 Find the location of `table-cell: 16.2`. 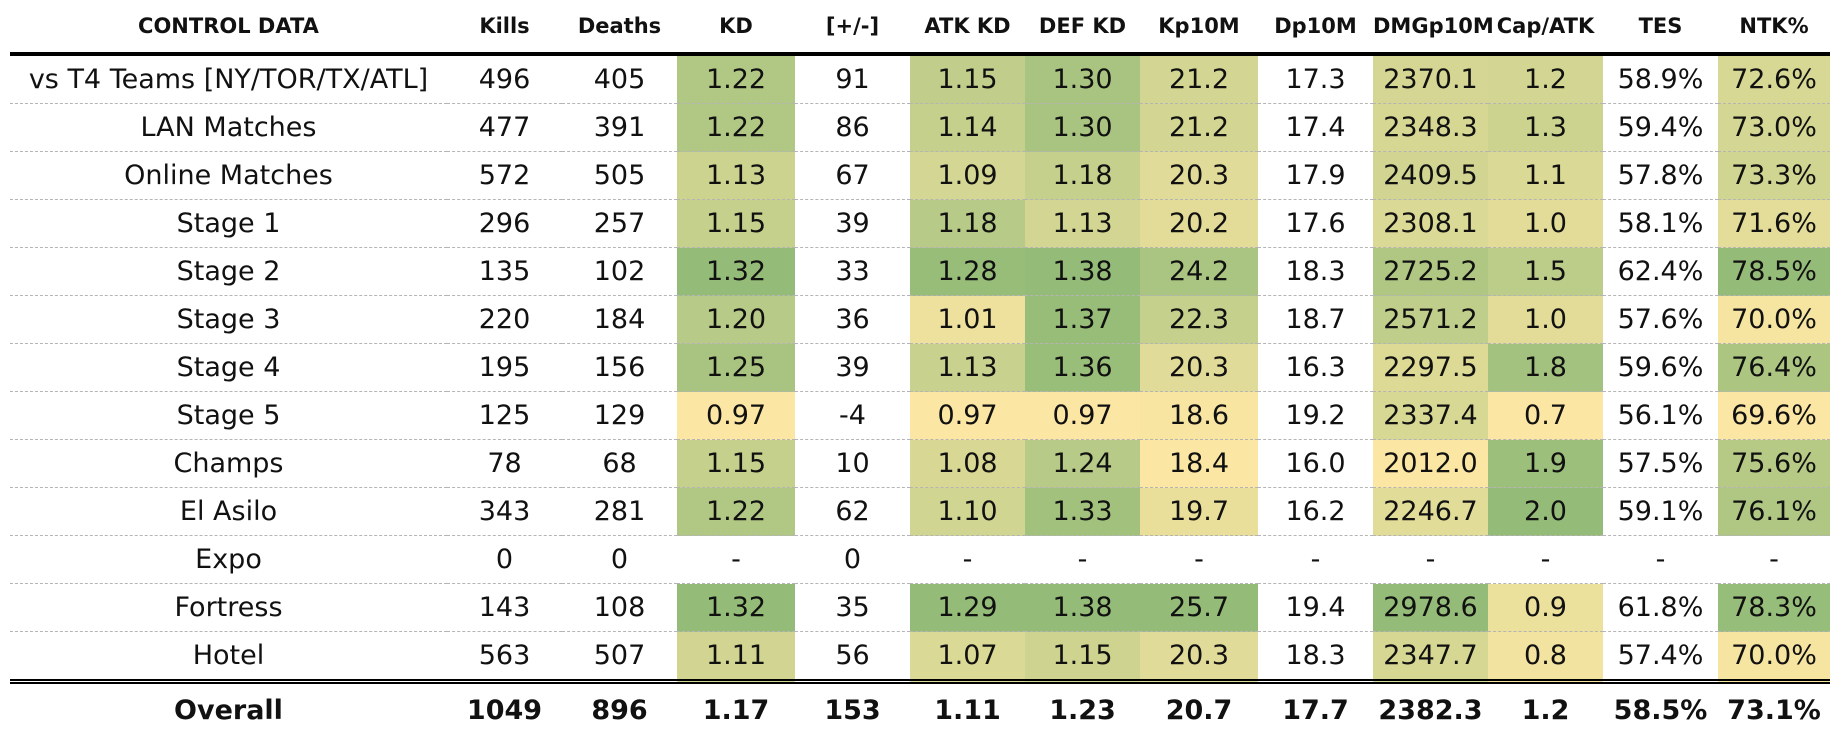

table-cell: 16.2 is located at coordinates (1315, 512).